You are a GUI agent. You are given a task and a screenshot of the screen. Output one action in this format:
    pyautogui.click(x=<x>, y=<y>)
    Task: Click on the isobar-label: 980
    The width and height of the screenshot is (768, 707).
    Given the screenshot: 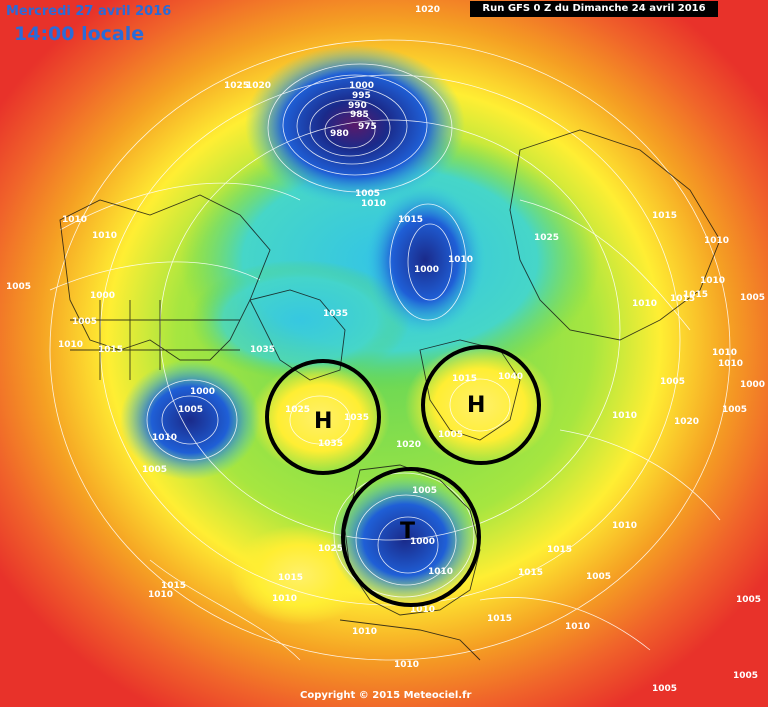 What is the action you would take?
    pyautogui.click(x=339, y=134)
    